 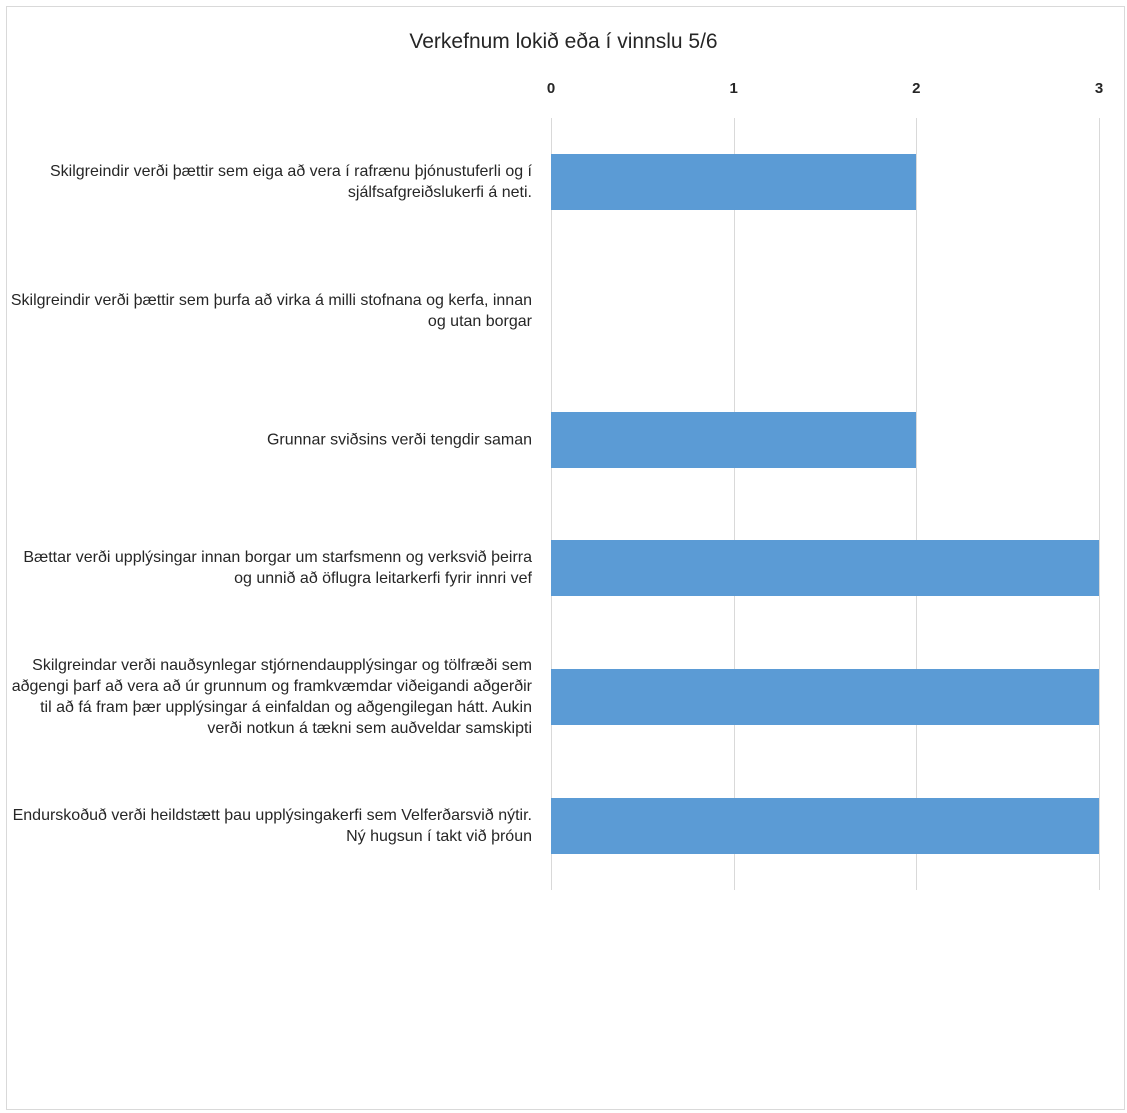 What do you see at coordinates (551, 88) in the screenshot?
I see `x-tick-label: 0` at bounding box center [551, 88].